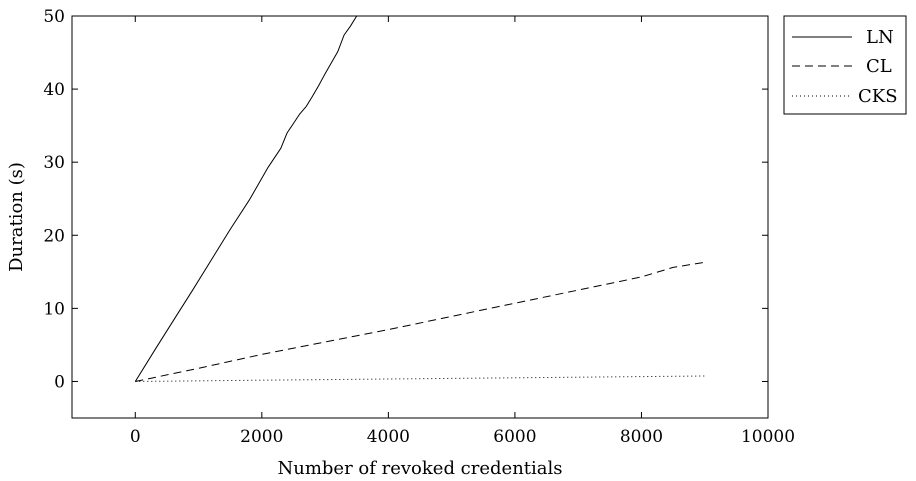  I want to click on legend: LN CL CKS, so click(845, 65).